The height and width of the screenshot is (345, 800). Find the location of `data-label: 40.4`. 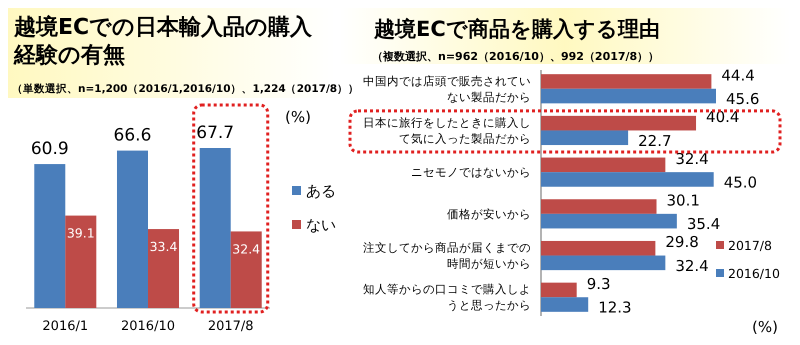

data-label: 40.4 is located at coordinates (723, 117).